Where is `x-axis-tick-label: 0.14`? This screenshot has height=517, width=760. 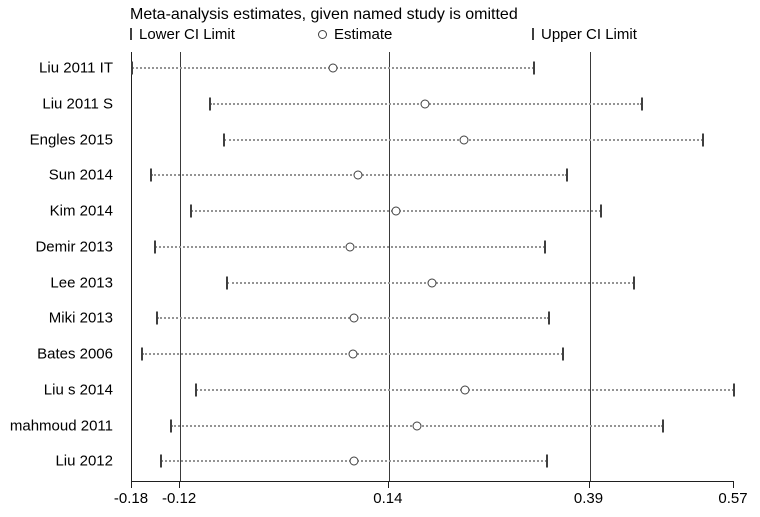 x-axis-tick-label: 0.14 is located at coordinates (388, 498).